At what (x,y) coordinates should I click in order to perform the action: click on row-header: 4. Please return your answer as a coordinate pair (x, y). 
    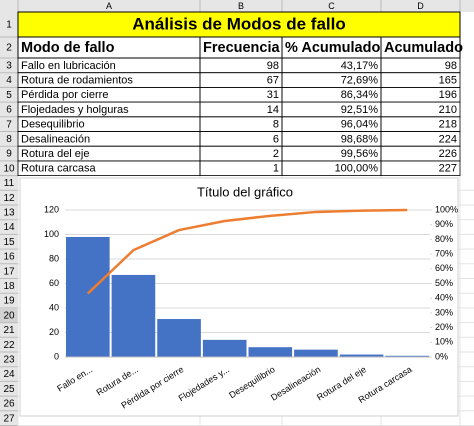
    Looking at the image, I should click on (9, 80).